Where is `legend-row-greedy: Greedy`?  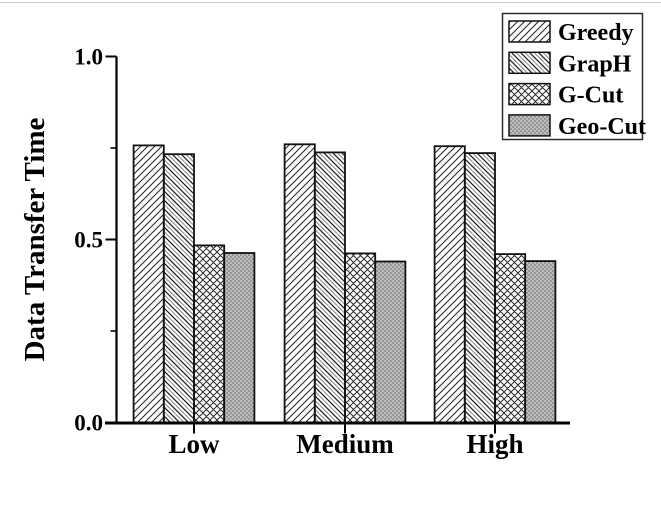 legend-row-greedy: Greedy is located at coordinates (571, 33).